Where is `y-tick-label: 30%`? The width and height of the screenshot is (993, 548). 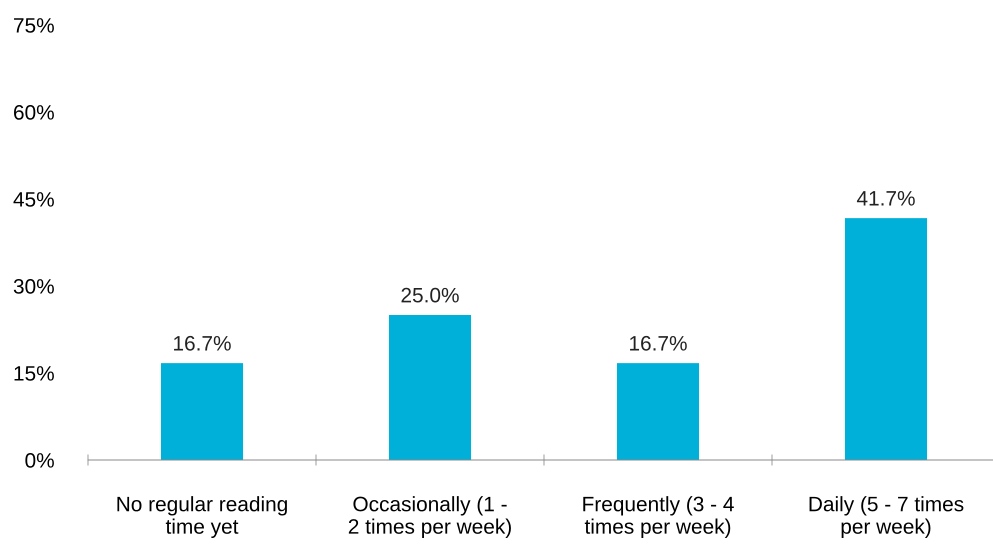 y-tick-label: 30% is located at coordinates (34, 286).